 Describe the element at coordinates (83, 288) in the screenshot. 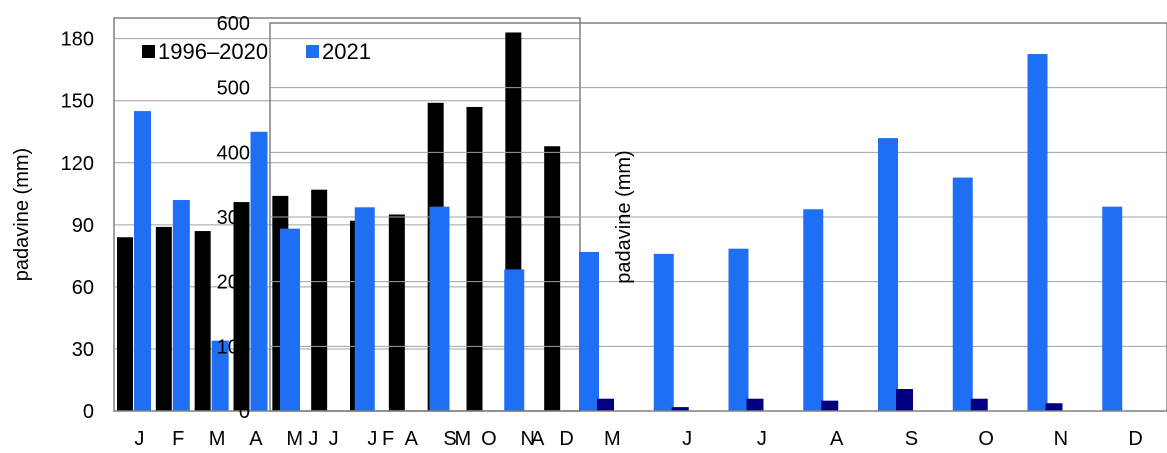

I see `y-tick-label-60: 60` at that location.